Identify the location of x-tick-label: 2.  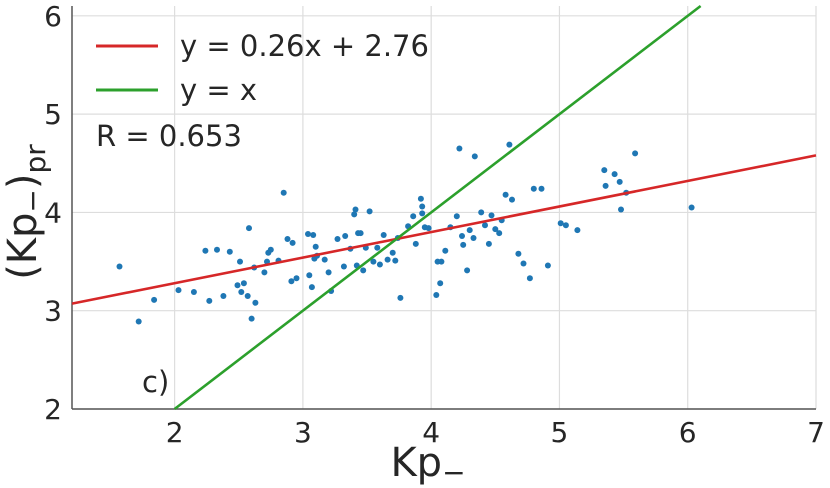
(175, 432).